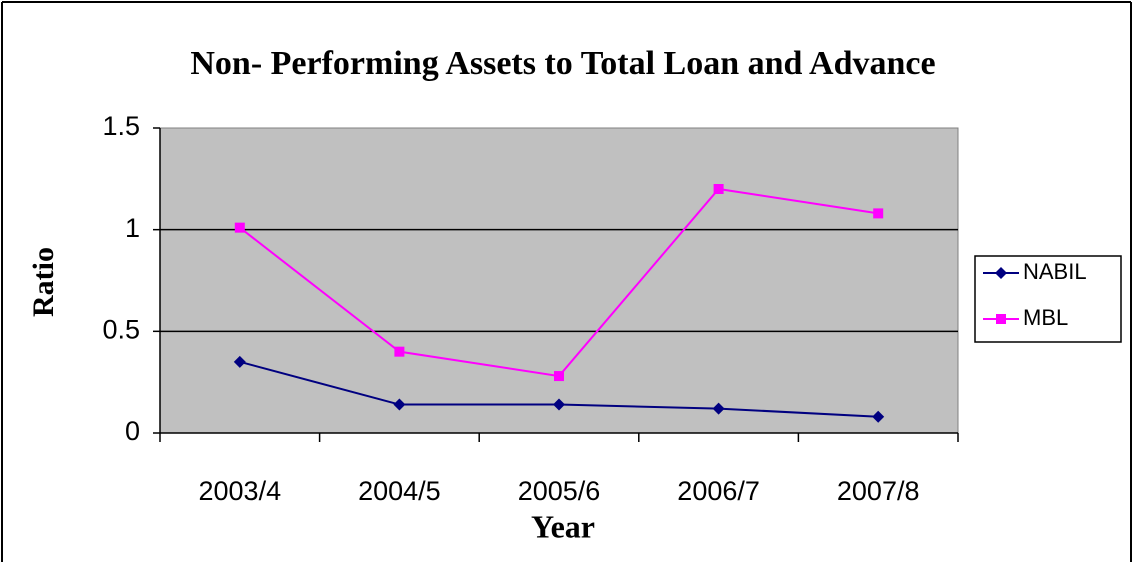  What do you see at coordinates (240, 491) in the screenshot?
I see `x-tick-label: 2003/4` at bounding box center [240, 491].